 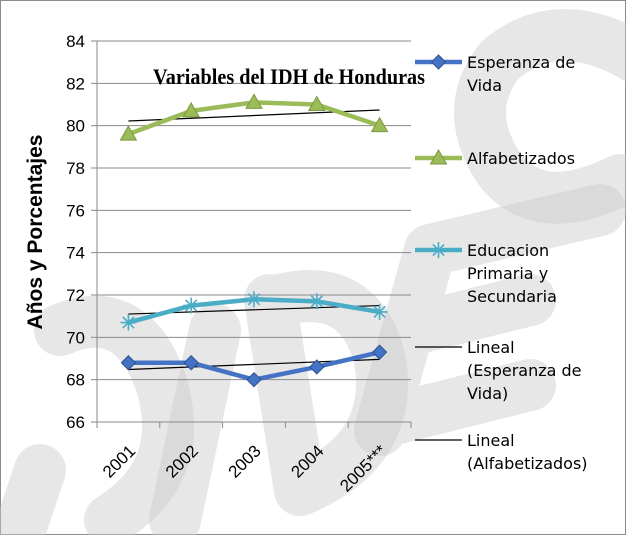 I want to click on legend-label: Esperanza de, so click(x=521, y=62).